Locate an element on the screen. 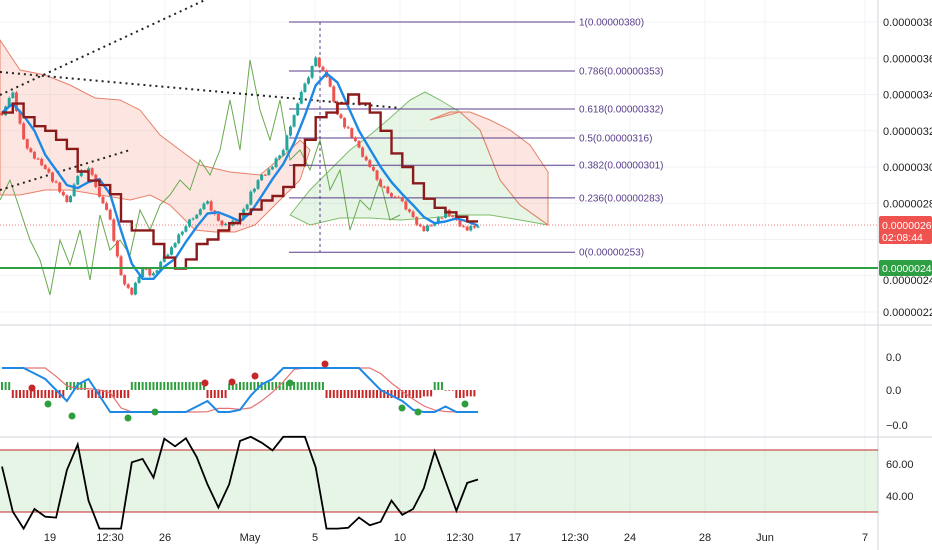 The width and height of the screenshot is (932, 550). fib-level-label: 1(0.00000380) is located at coordinates (611, 23).